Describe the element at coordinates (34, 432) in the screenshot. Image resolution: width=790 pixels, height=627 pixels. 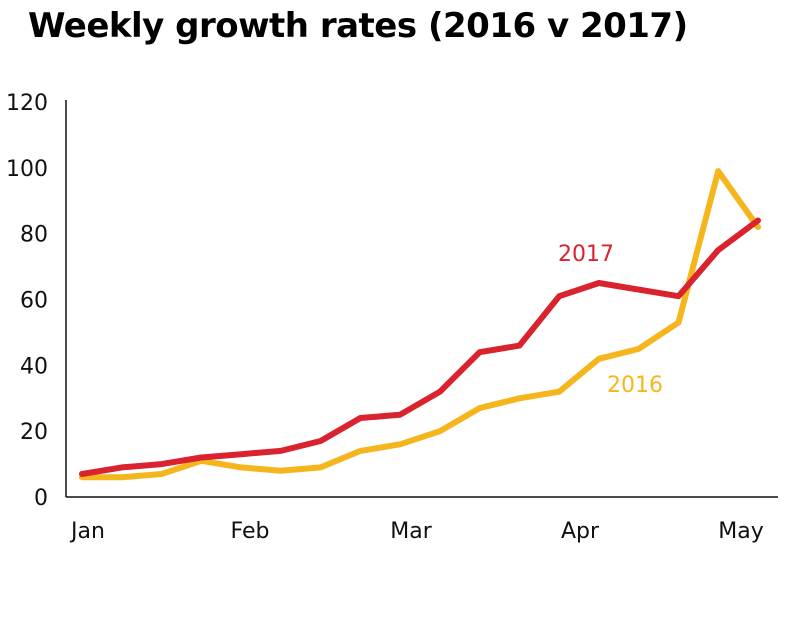
I see `y-tick-label-20: 20` at that location.